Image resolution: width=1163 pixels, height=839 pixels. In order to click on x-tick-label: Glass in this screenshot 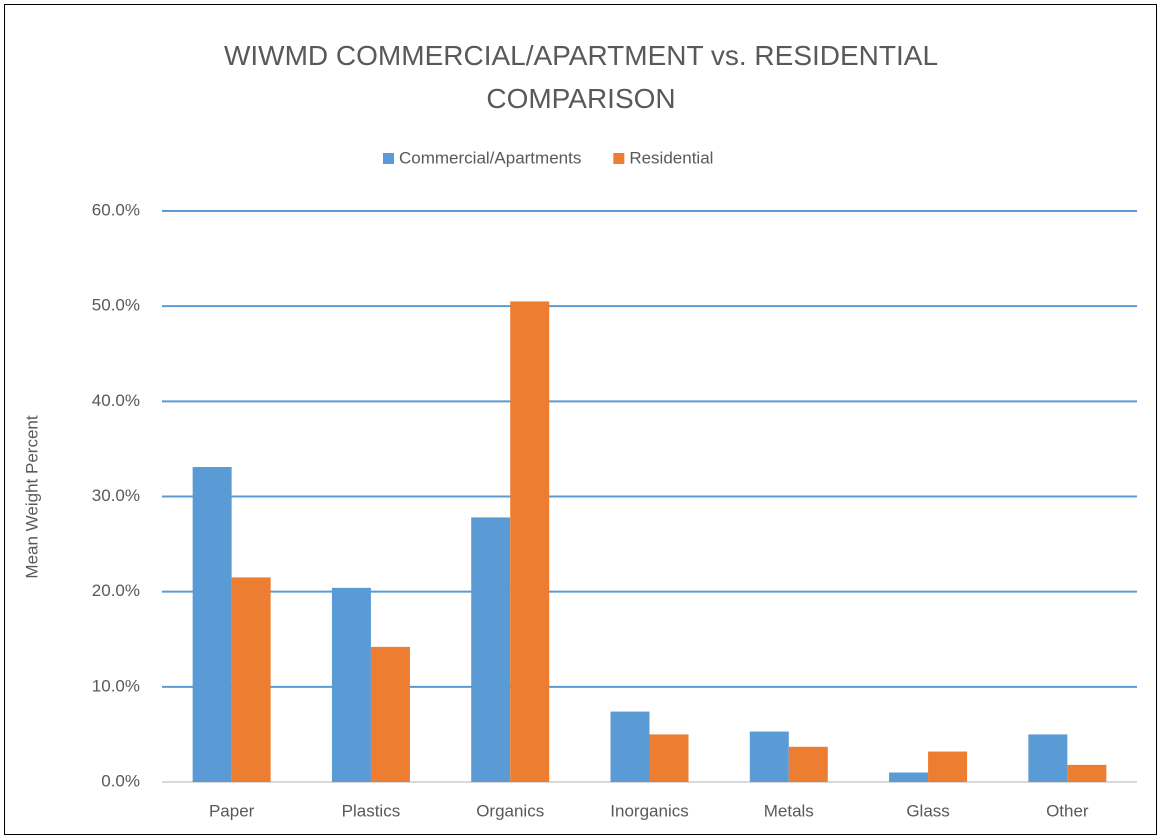, I will do `click(927, 810)`.